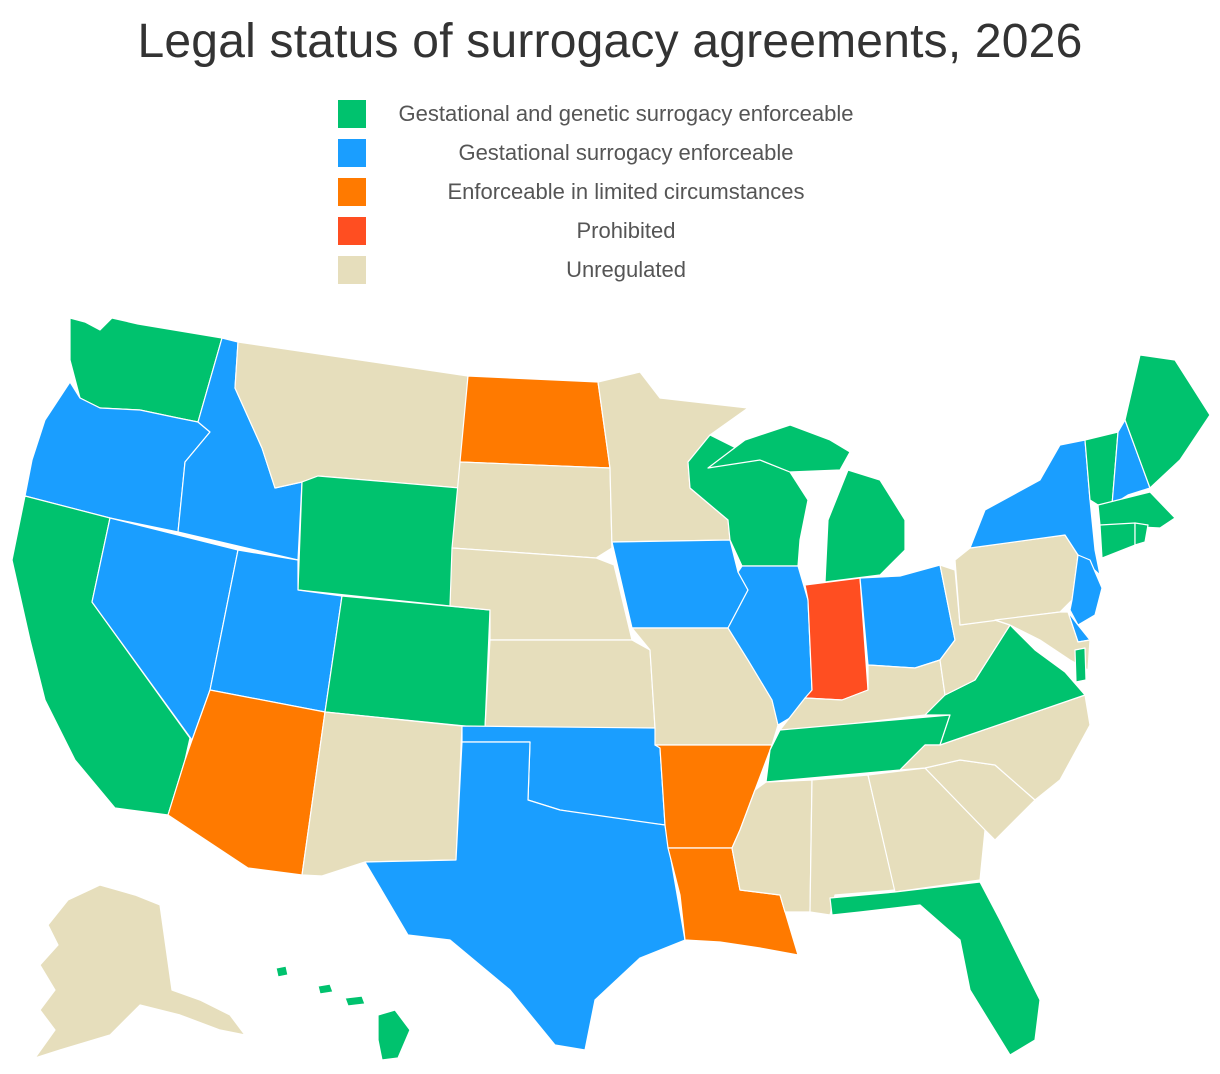 The image size is (1220, 1074). I want to click on state-north-dakota, so click(535, 422).